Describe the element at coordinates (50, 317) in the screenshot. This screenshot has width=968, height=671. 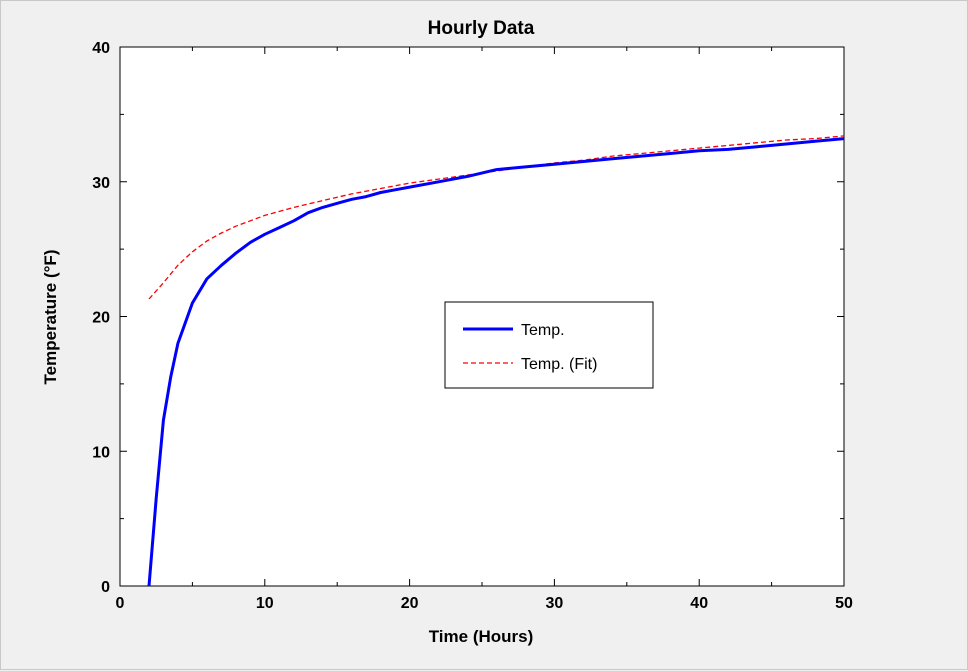
I see `y-axis-label: Temperature (°F)` at that location.